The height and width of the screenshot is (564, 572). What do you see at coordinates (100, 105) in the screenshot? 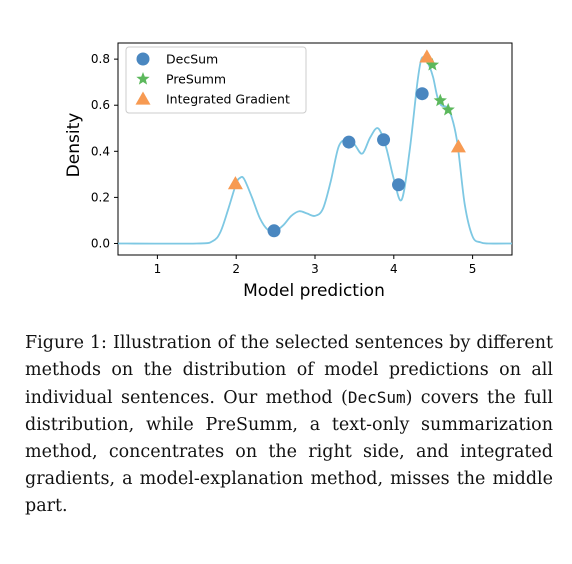
I see `y-tick-label: 0.6` at bounding box center [100, 105].